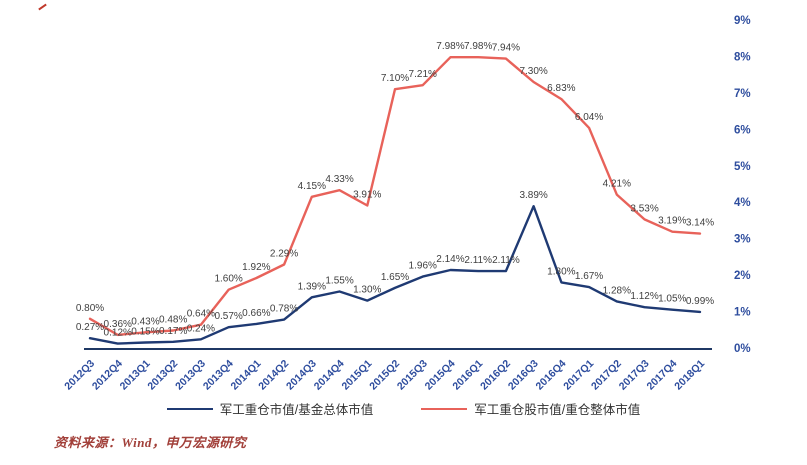 This screenshot has height=465, width=807. Describe the element at coordinates (403, 408) in the screenshot. I see `chart-legend: 军工重仓市值/基金总体市值 军工重仓股市值/重仓整体市值` at that location.